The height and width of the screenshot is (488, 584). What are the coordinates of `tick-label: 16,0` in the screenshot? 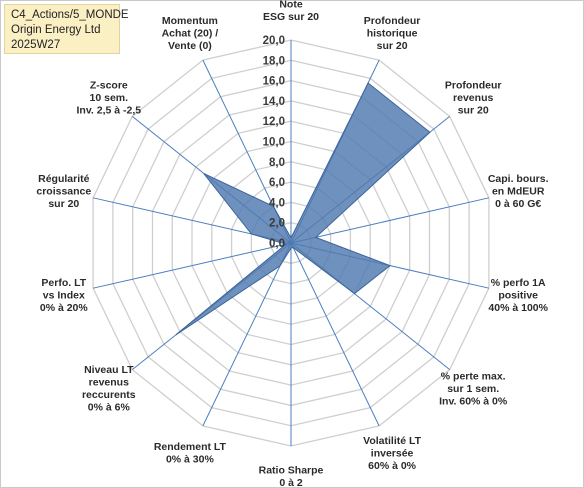 It's located at (274, 82).